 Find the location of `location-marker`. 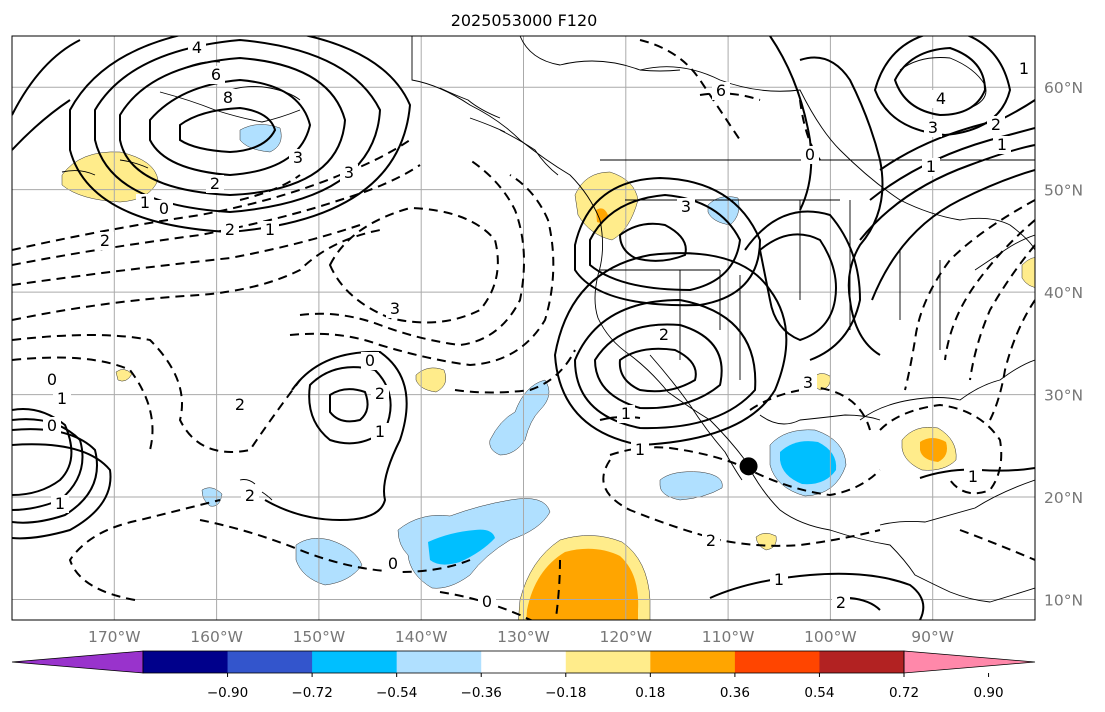

location-marker is located at coordinates (748, 466).